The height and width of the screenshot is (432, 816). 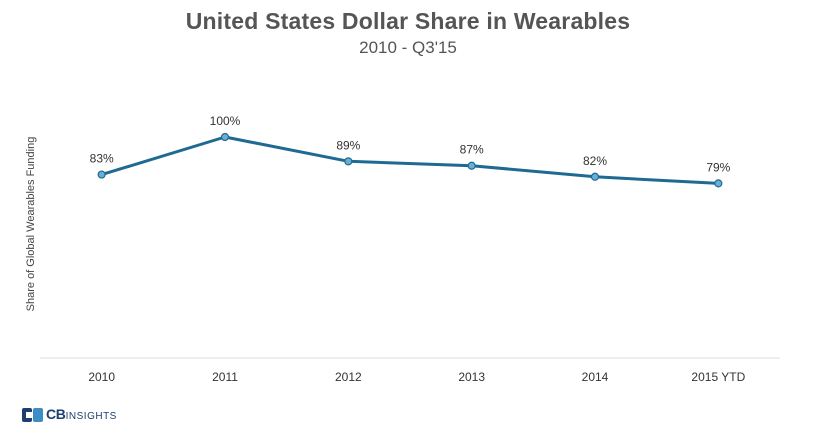 I want to click on cb-insights-logo: CBINSIGHTS, so click(x=92, y=415).